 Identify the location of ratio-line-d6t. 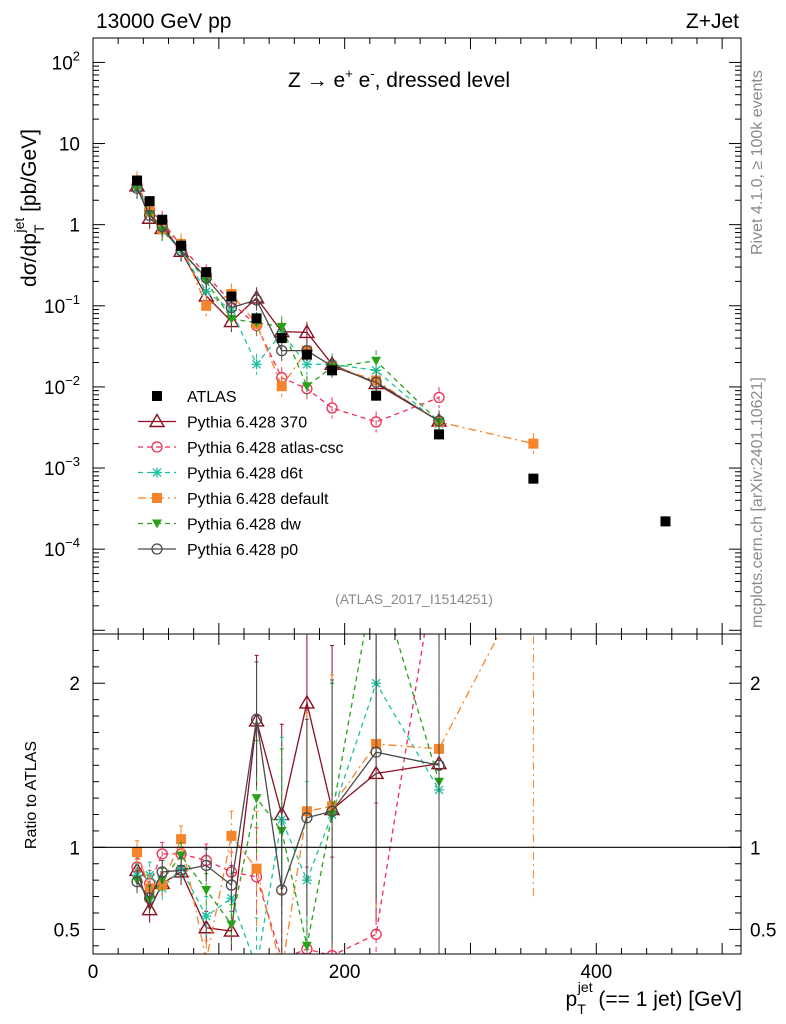
(288, 817).